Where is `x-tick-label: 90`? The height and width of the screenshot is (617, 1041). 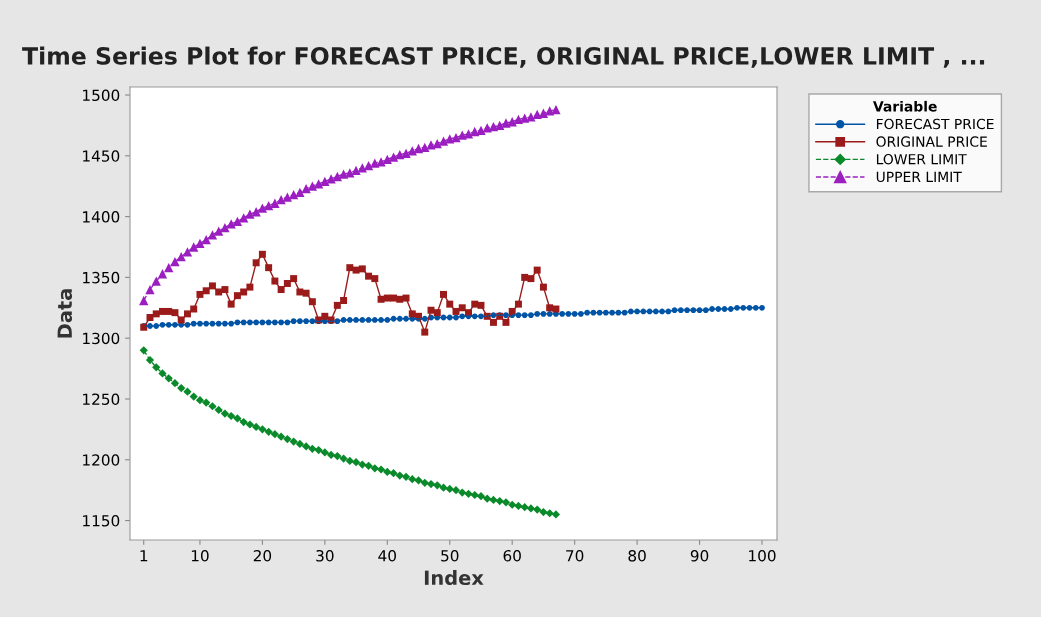
x-tick-label: 90 is located at coordinates (699, 555).